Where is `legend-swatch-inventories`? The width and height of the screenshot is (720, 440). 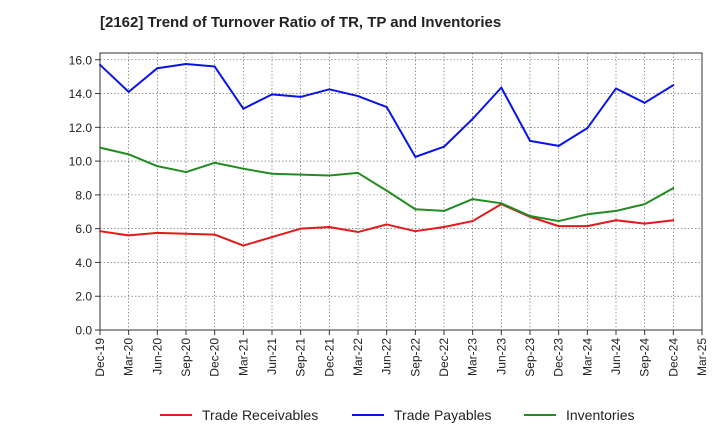 legend-swatch-inventories is located at coordinates (540, 415).